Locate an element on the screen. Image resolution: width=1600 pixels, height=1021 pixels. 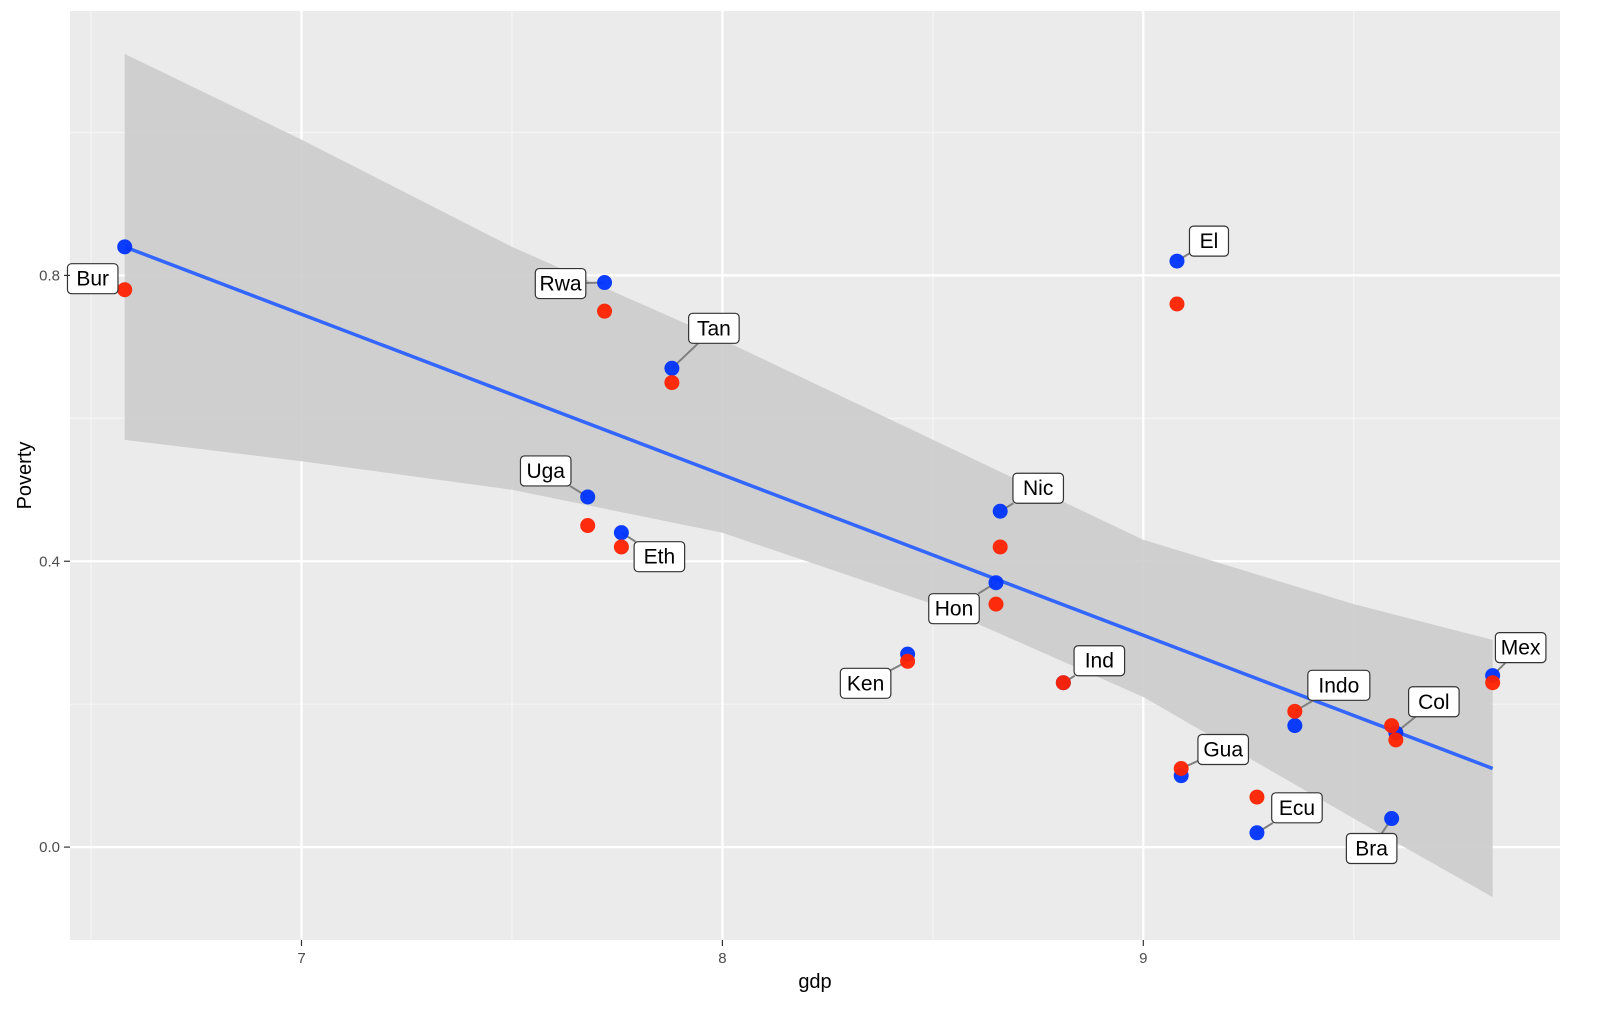
point-label-text: Rwa is located at coordinates (561, 284).